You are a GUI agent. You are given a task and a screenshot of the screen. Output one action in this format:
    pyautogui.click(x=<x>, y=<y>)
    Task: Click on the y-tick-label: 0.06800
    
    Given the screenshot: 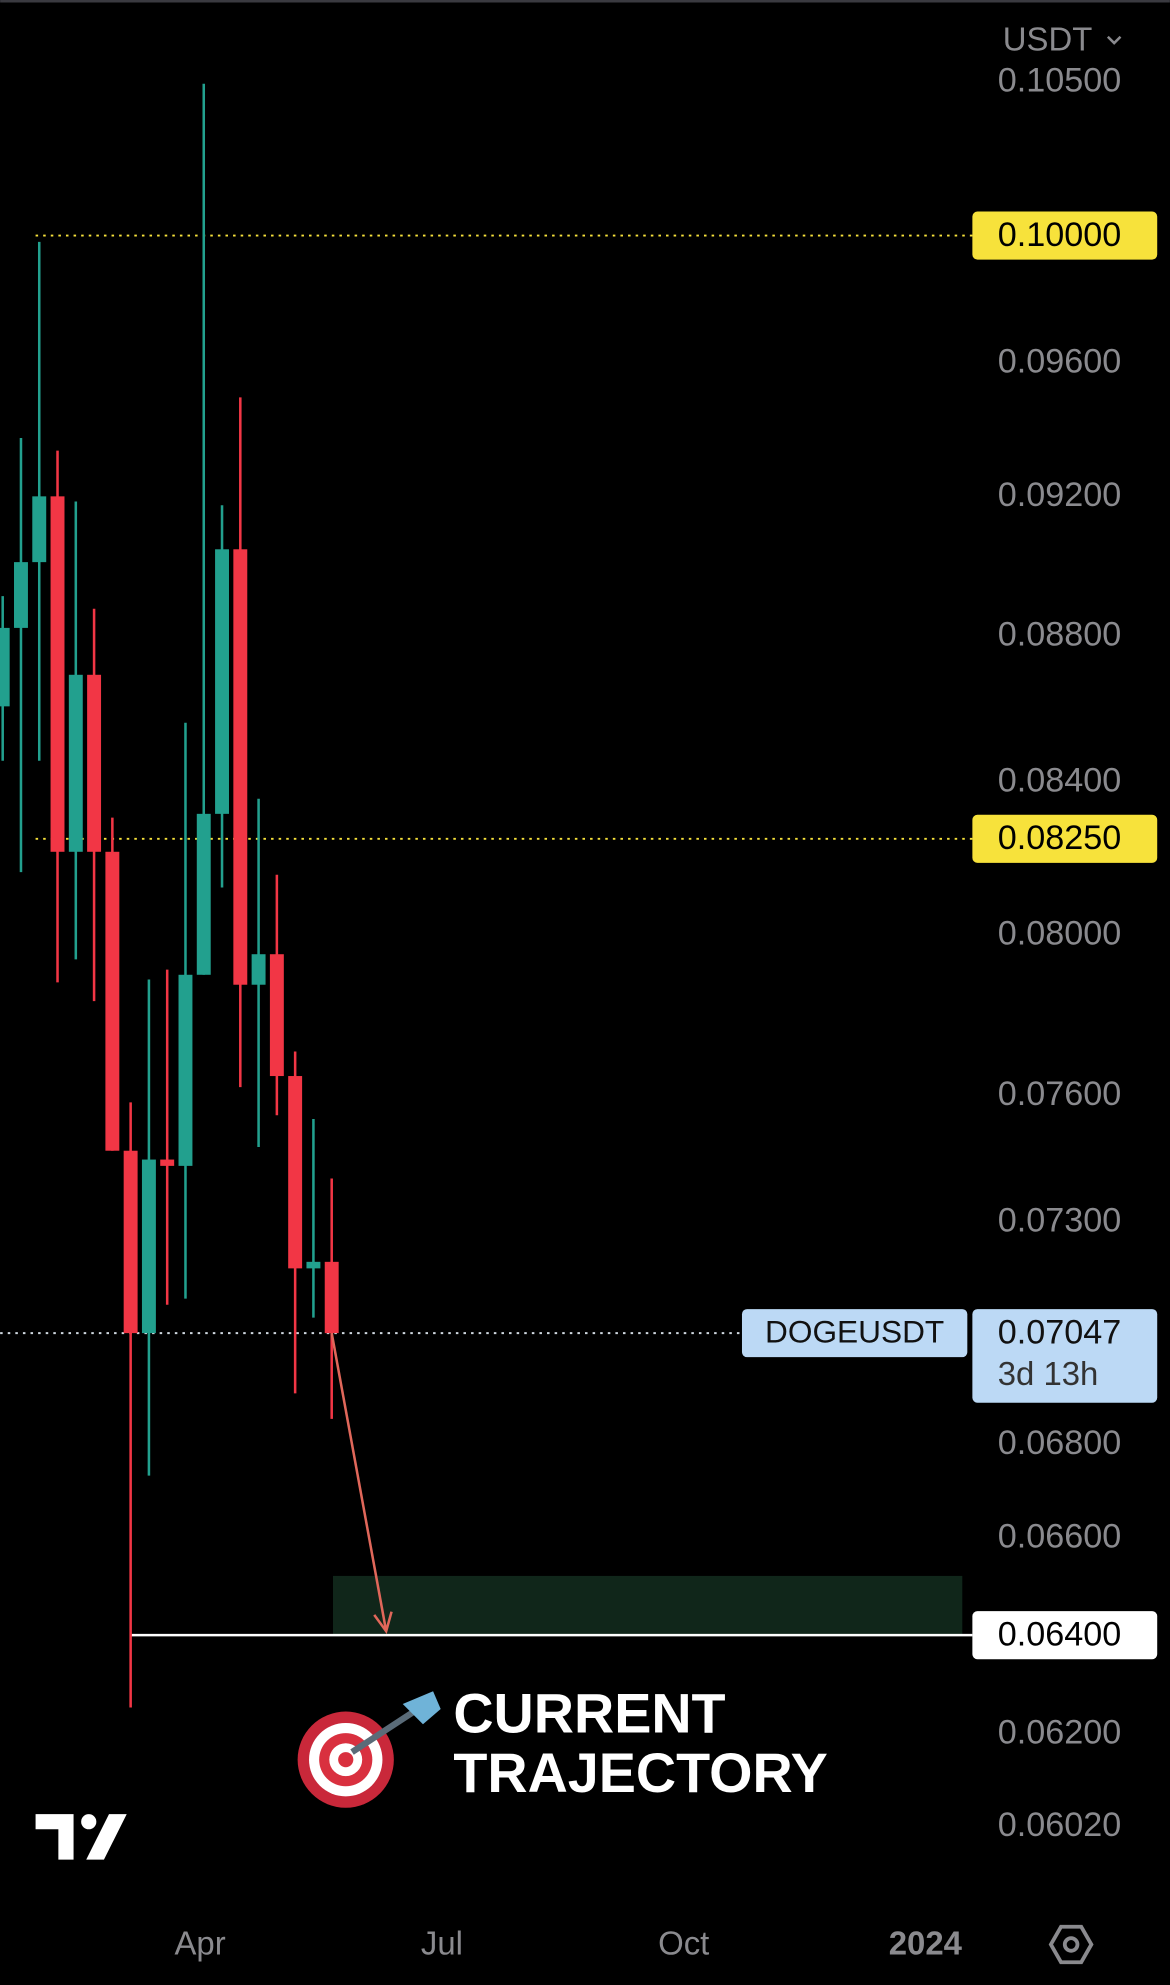 What is the action you would take?
    pyautogui.click(x=1060, y=1443)
    